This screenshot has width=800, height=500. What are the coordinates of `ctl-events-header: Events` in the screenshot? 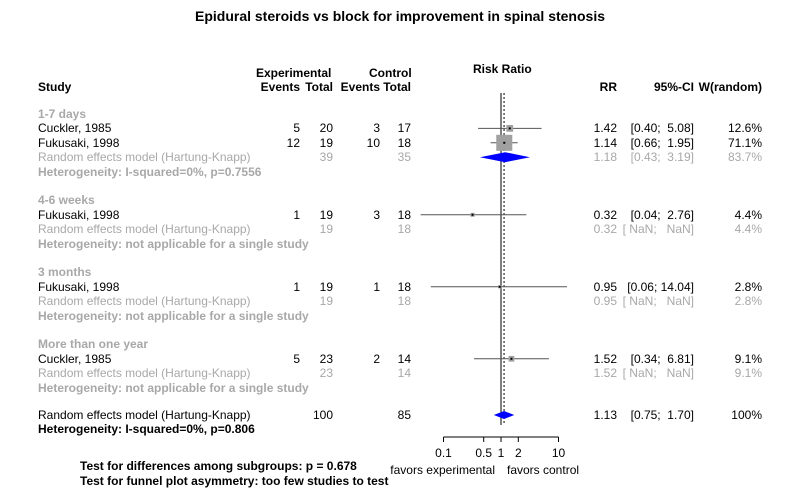 It's located at (360, 87).